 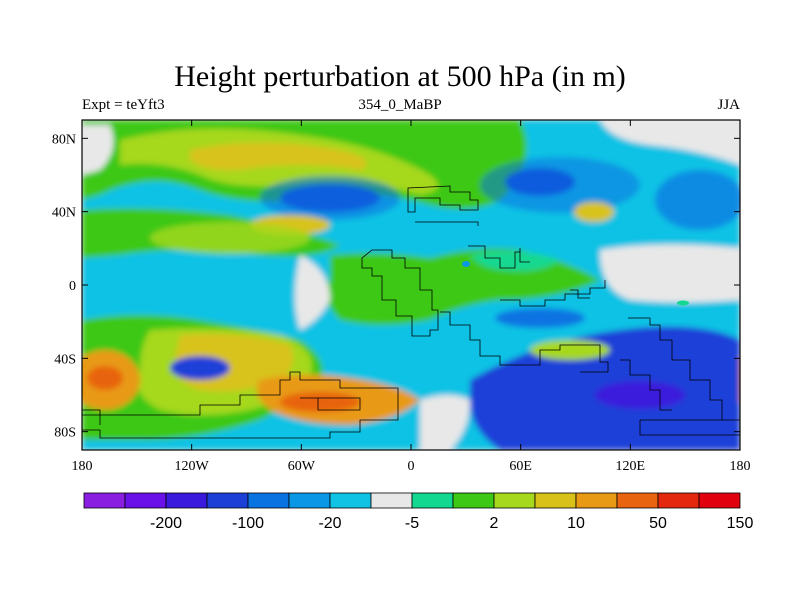 I want to click on colorbar-label: 50, so click(x=658, y=523).